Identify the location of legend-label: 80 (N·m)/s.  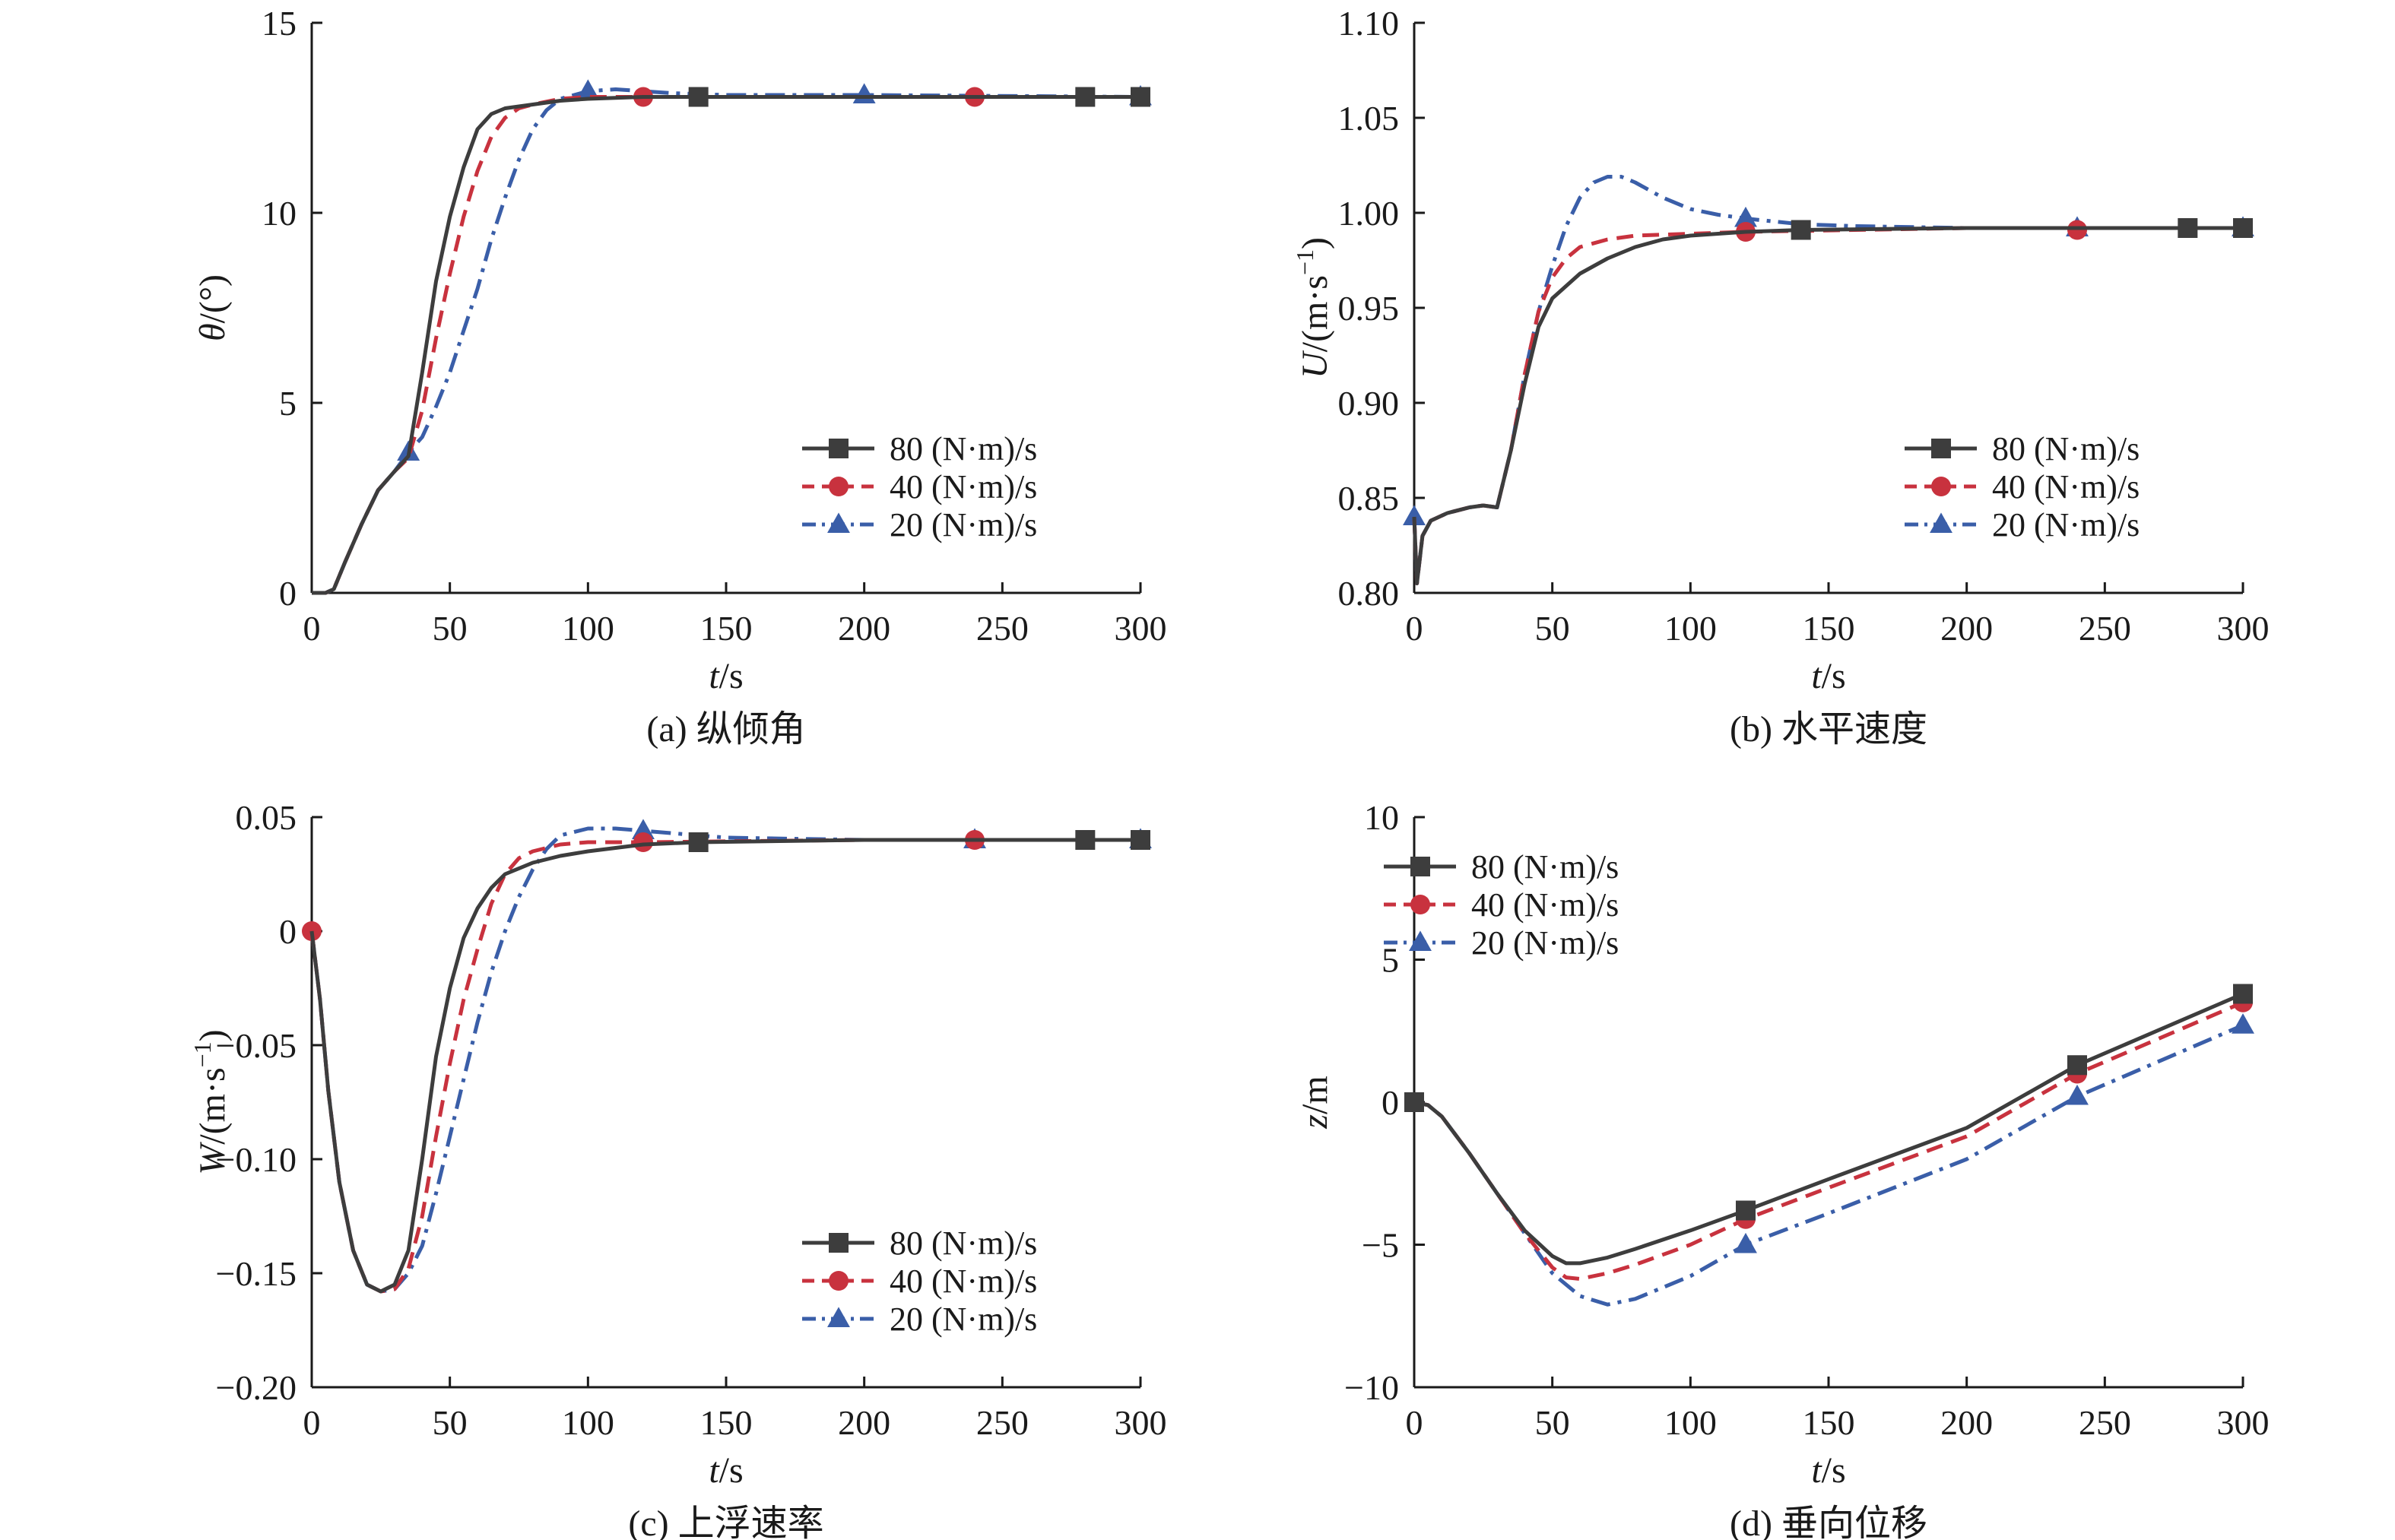
(2066, 449).